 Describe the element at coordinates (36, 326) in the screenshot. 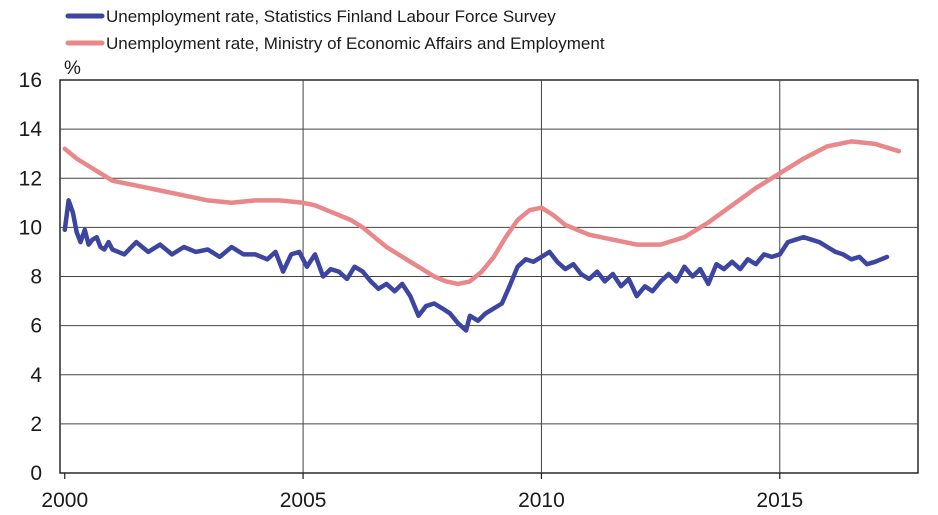

I see `y-tick-label: 6` at that location.